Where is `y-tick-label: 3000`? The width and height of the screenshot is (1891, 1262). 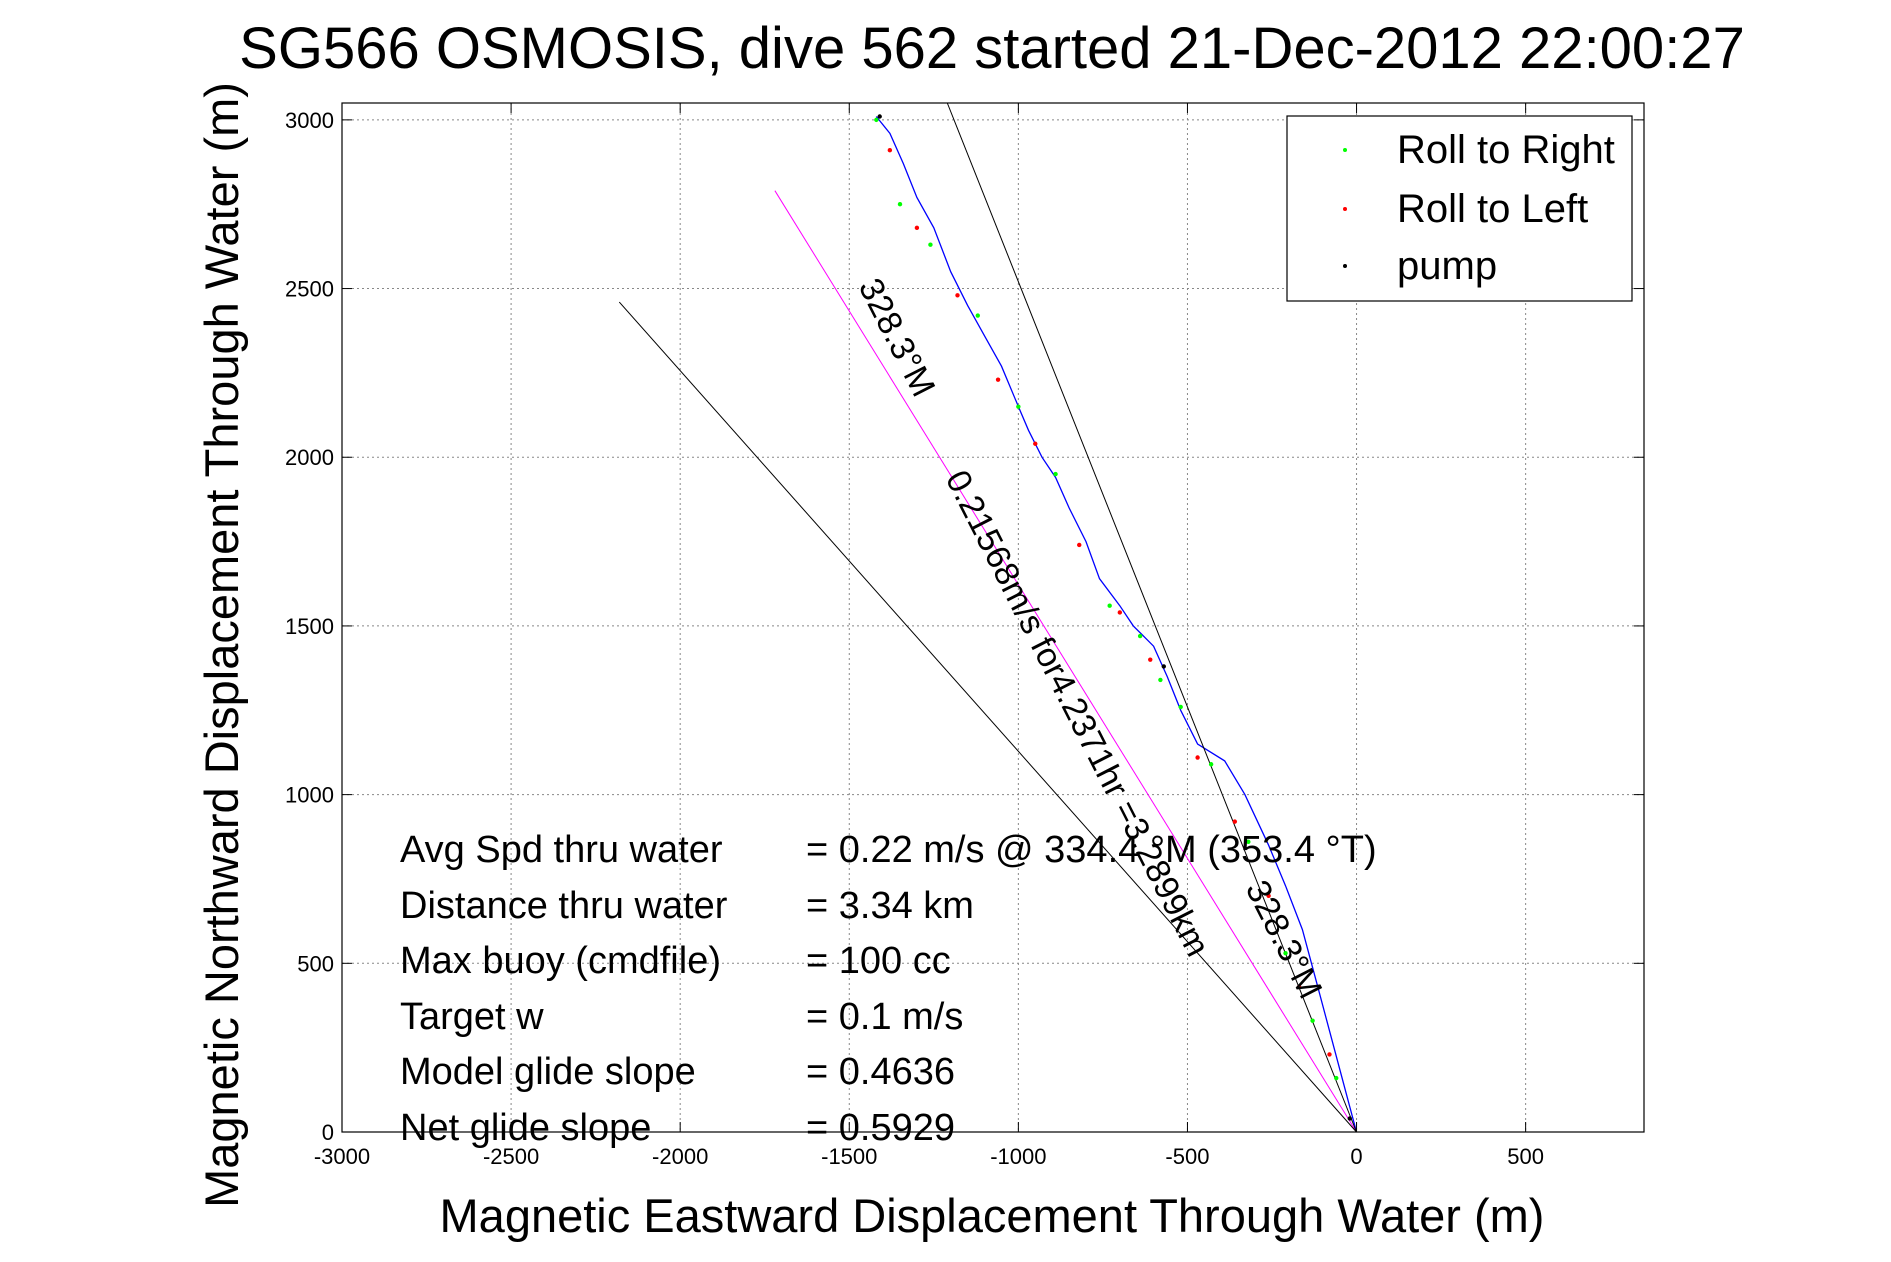
y-tick-label: 3000 is located at coordinates (309, 120).